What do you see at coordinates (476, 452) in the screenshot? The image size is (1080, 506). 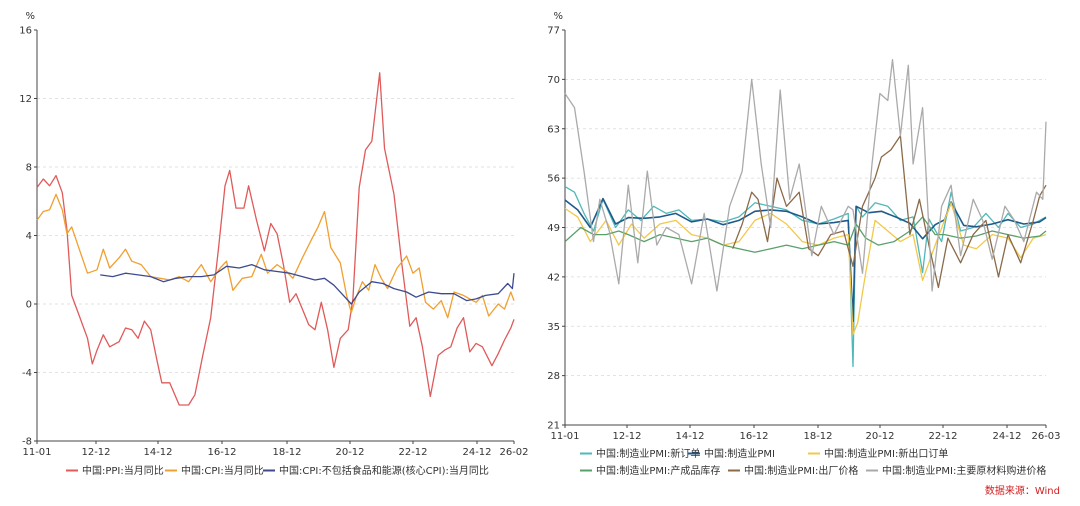 I see `left-x-tick-label: 24-12` at bounding box center [476, 452].